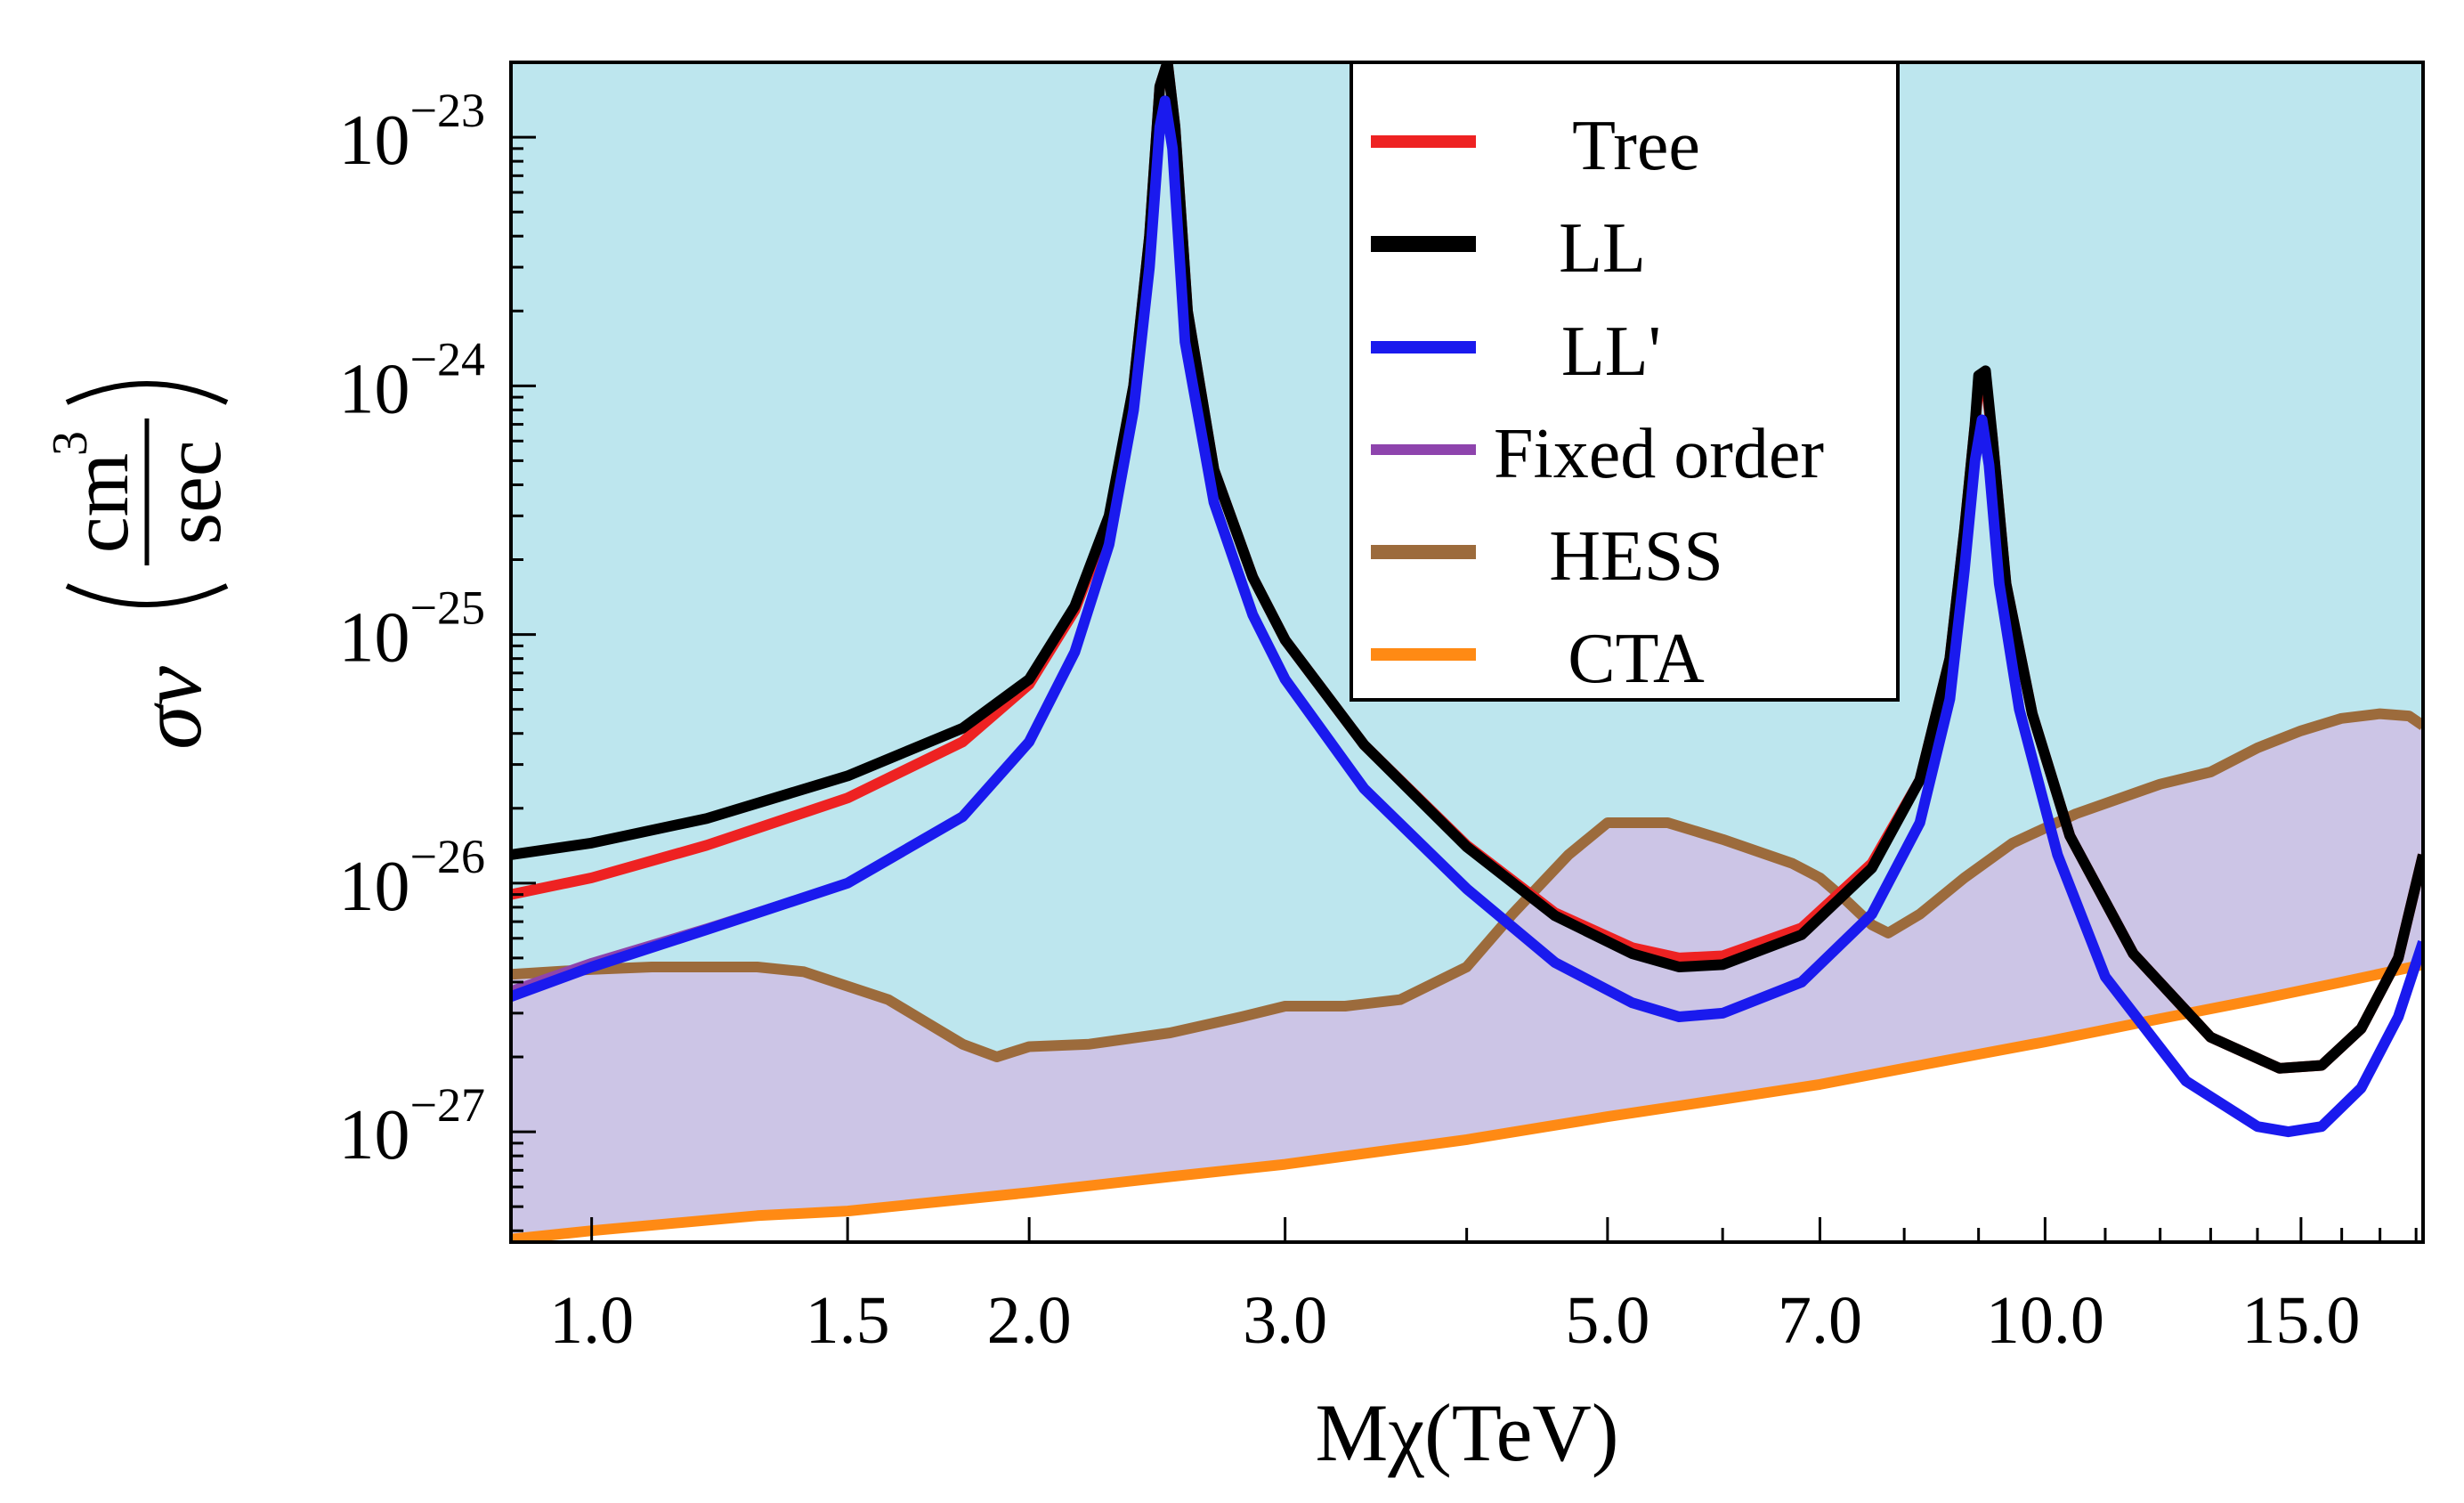 The image size is (2464, 1503). What do you see at coordinates (2300, 1320) in the screenshot?
I see `x-tick-label: 15.0` at bounding box center [2300, 1320].